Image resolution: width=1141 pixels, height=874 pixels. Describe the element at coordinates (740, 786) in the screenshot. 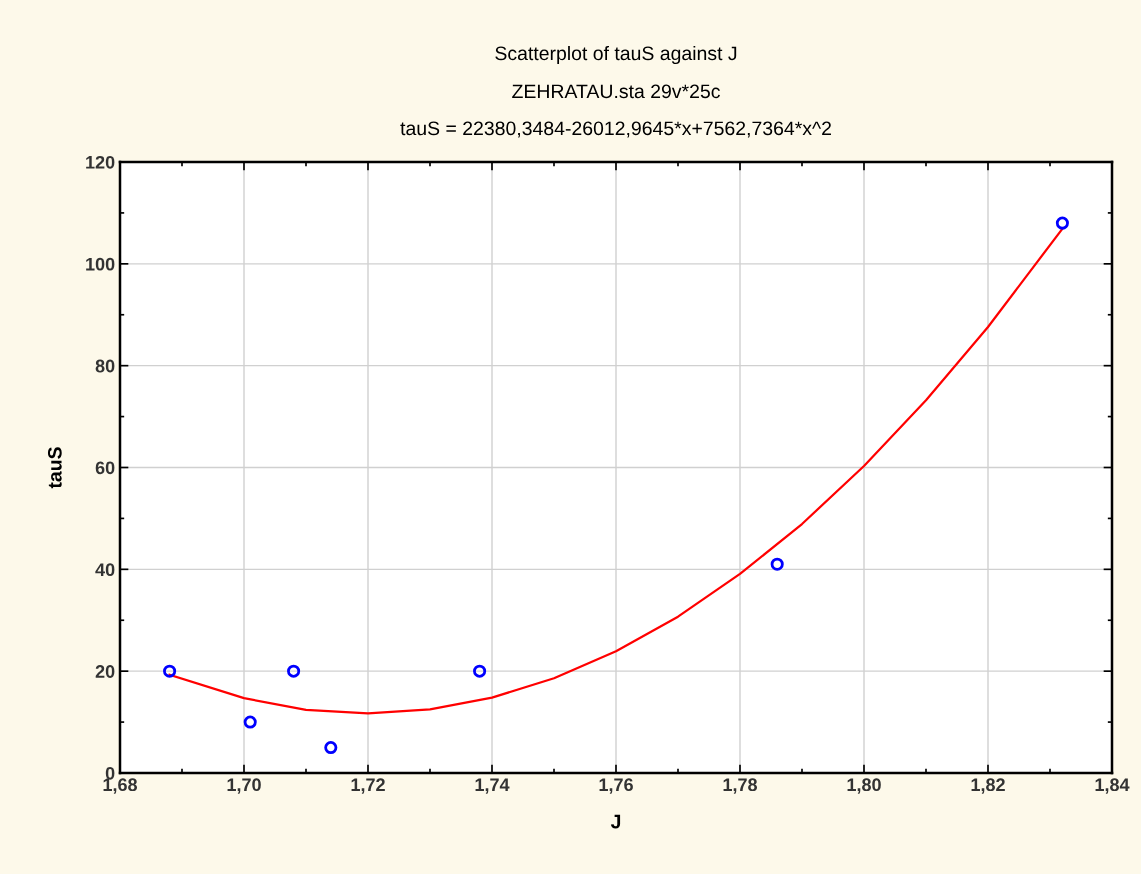

I see `x-tick-label: 1,78` at that location.